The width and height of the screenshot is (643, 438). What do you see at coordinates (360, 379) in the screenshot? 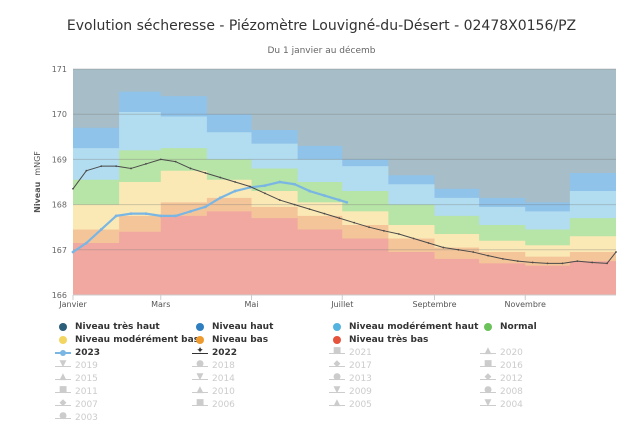
I see `legend-label: 2013` at bounding box center [360, 379].